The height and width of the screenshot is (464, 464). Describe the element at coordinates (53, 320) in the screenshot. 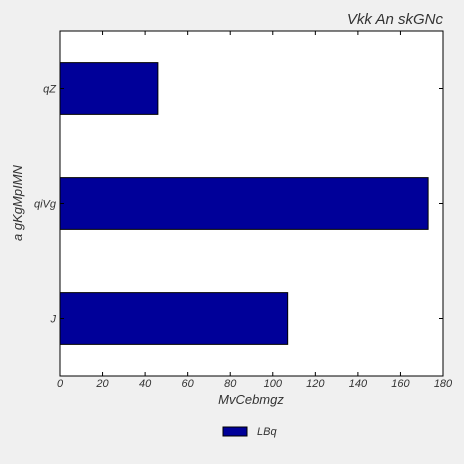

I see `y-tick-label-2: J` at that location.